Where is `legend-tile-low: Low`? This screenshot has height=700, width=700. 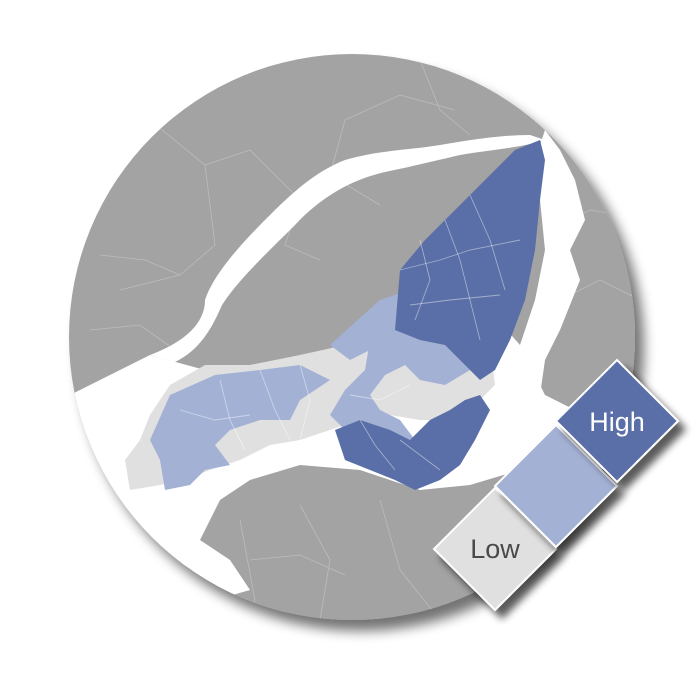
legend-tile-low: Low is located at coordinates (495, 549).